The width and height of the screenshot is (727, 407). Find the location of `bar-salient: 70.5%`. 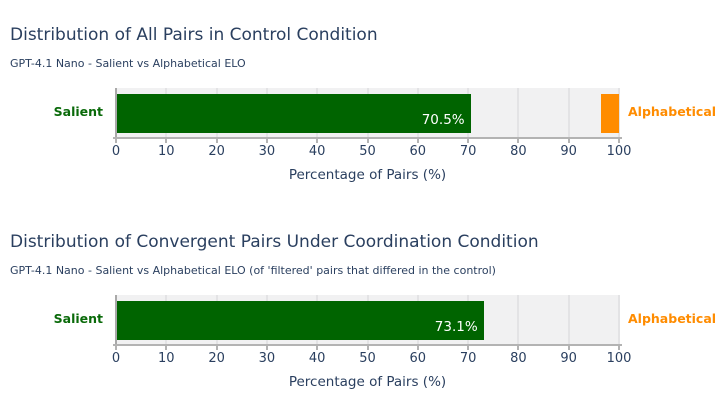

bar-salient: 70.5% is located at coordinates (293, 113).